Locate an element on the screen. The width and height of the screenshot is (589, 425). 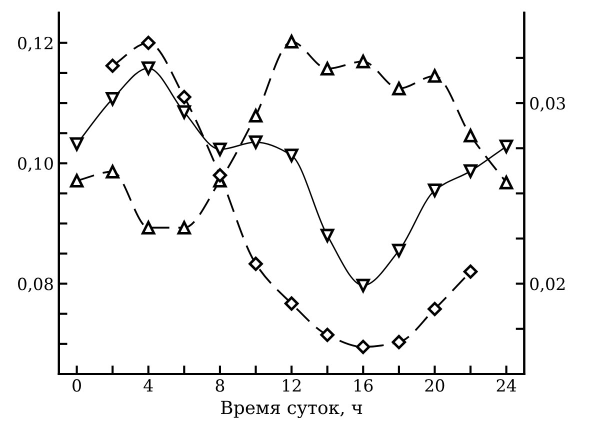
y2-tick-label: 0,02 is located at coordinates (547, 285).